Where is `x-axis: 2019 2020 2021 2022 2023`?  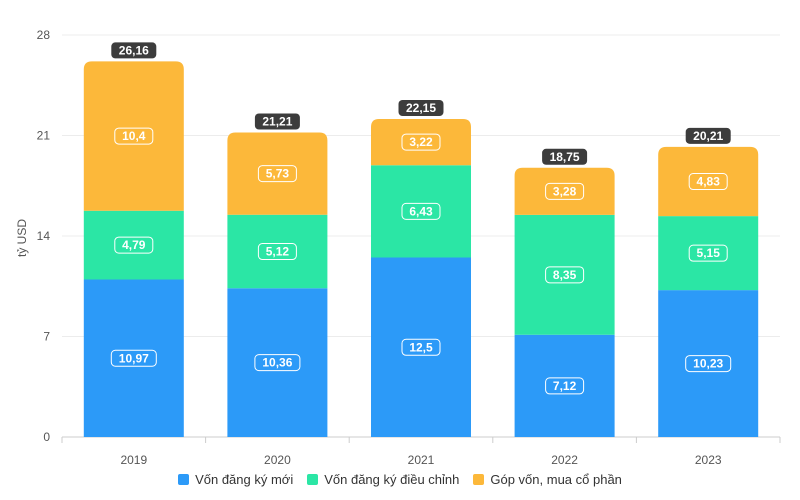 x-axis: 2019 2020 2021 2022 2023 is located at coordinates (421, 451).